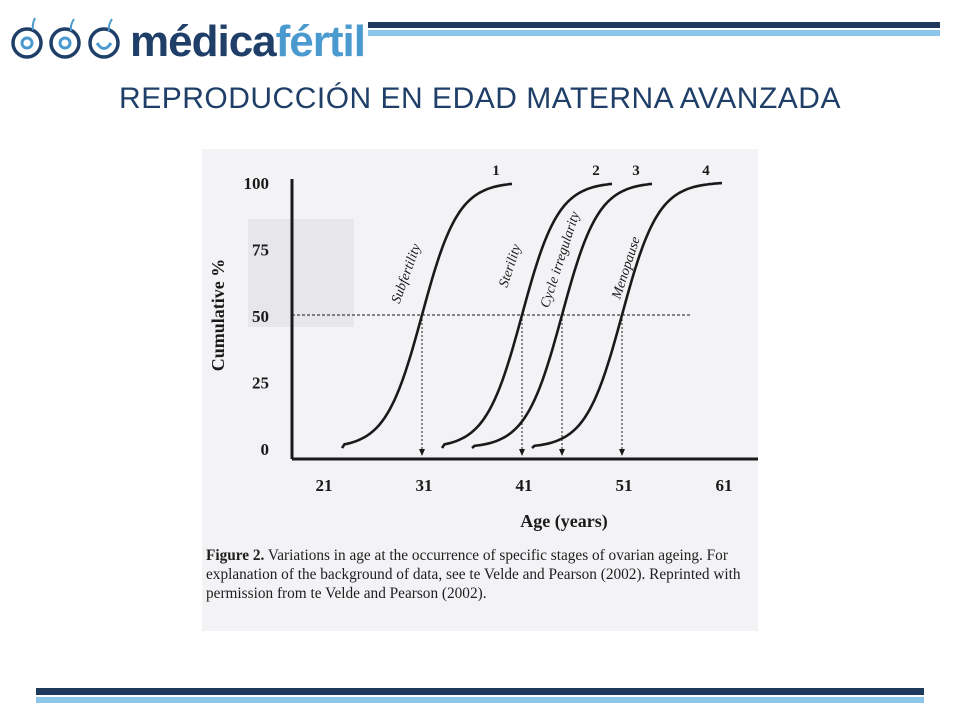 Image resolution: width=960 pixels, height=720 pixels. I want to click on y-tick-label: 75, so click(260, 250).